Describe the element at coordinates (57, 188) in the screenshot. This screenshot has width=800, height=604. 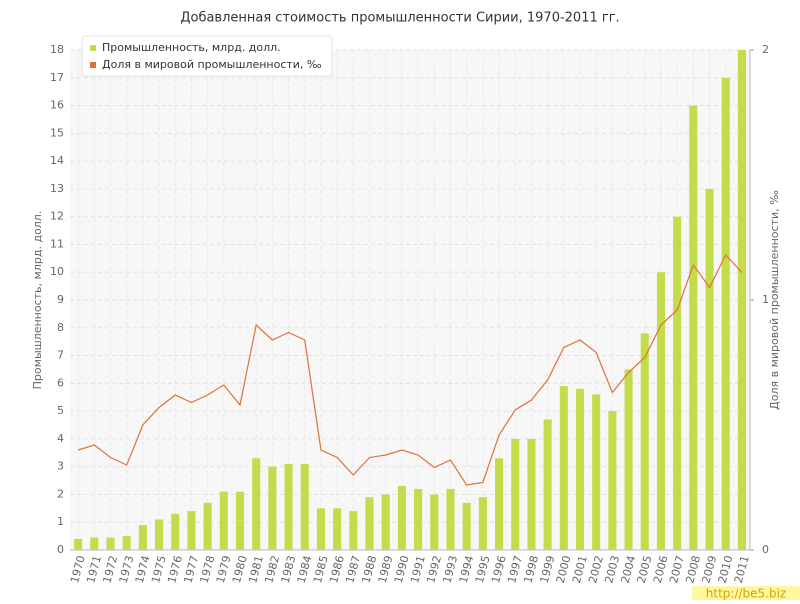
I see `y-tick-label: 13` at that location.